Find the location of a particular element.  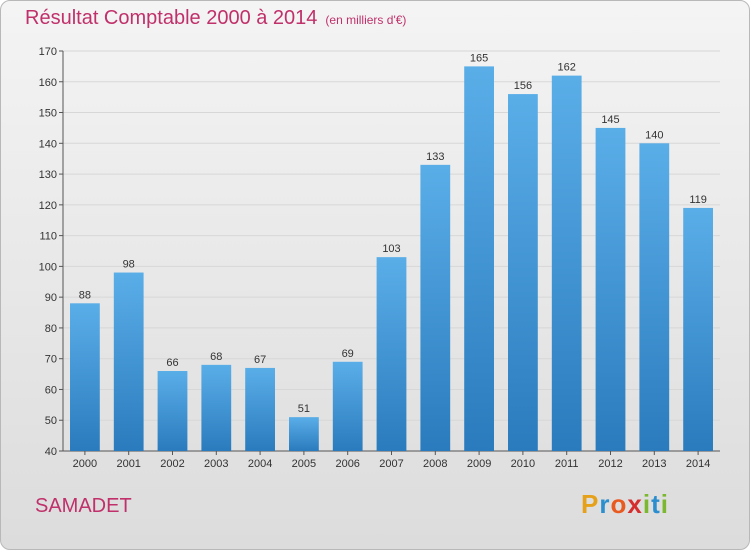

x-tick-label: 2013 is located at coordinates (654, 464).